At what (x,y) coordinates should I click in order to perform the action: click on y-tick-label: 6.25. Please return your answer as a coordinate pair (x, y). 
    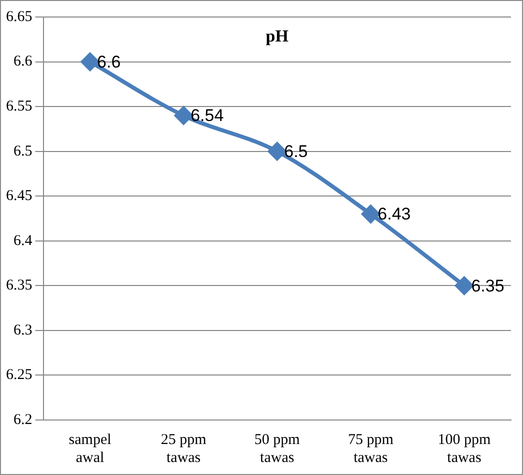
    Looking at the image, I should click on (19, 375).